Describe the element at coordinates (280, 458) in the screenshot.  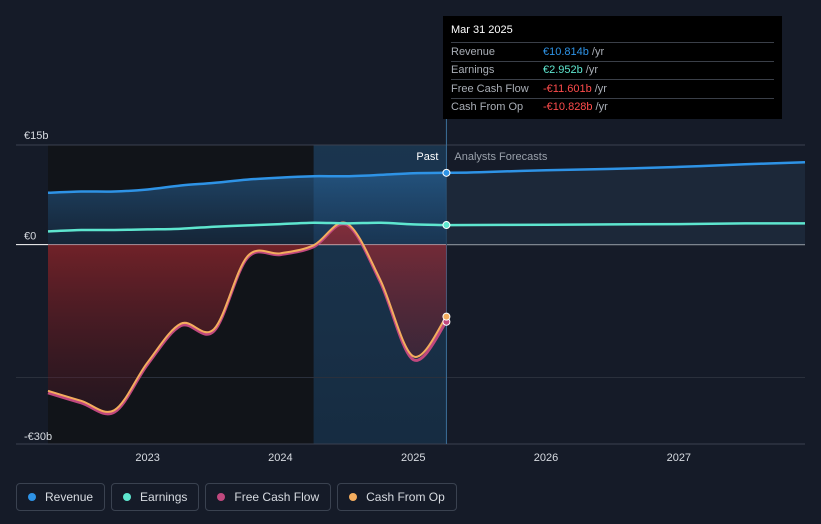
I see `x-tick-label: 2024` at that location.